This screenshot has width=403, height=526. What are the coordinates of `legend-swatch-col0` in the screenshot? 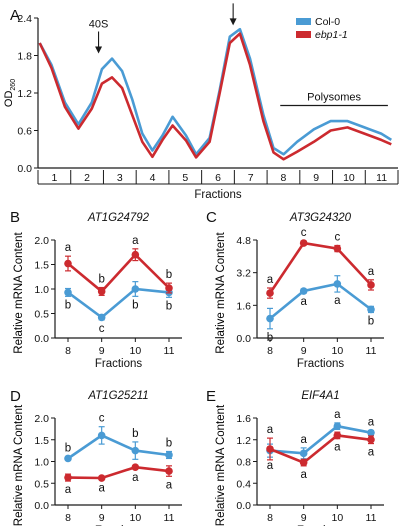 It's located at (303, 21).